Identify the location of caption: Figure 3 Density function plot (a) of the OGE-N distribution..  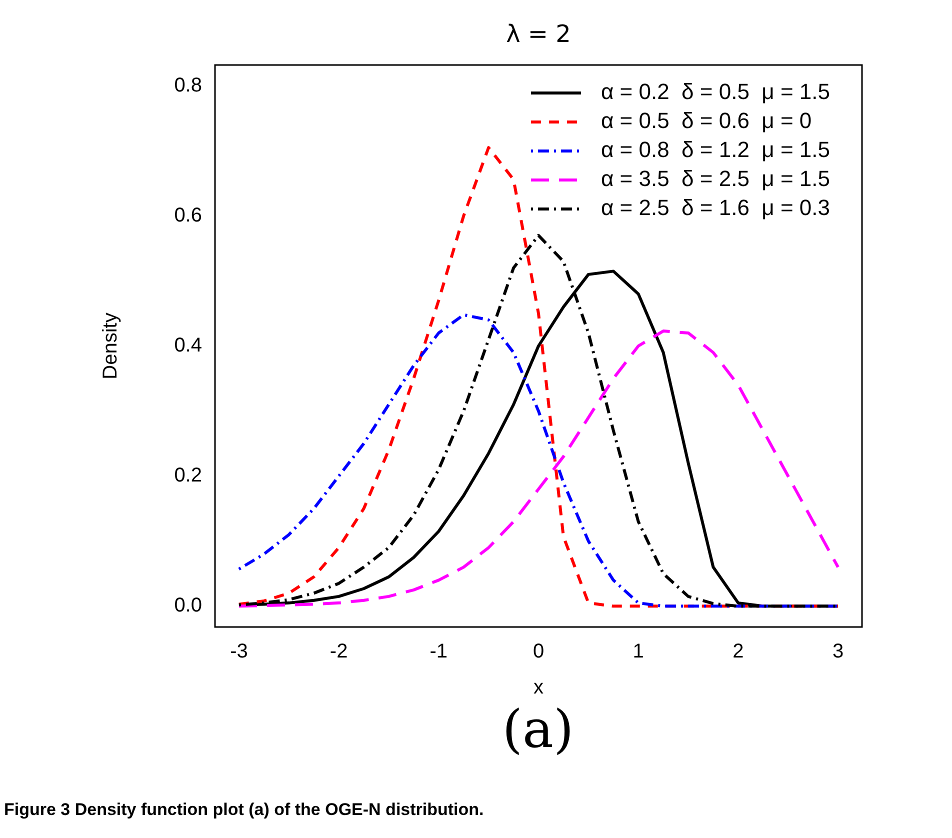
(244, 810).